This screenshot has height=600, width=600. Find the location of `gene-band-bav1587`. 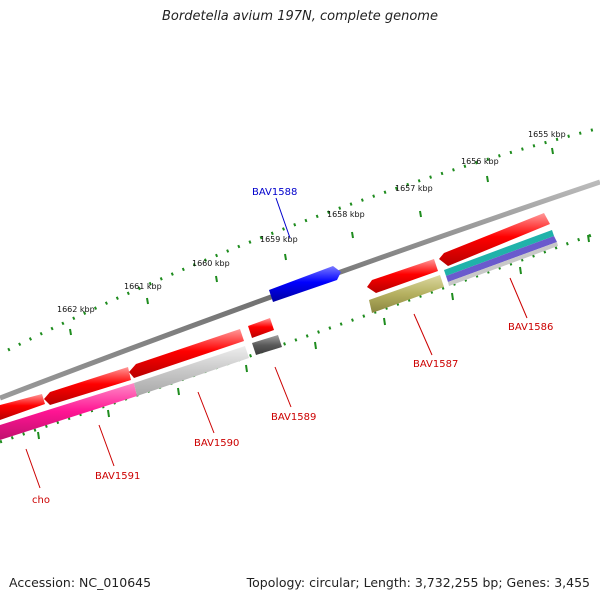

gene-band-bav1587 is located at coordinates (406, 294).